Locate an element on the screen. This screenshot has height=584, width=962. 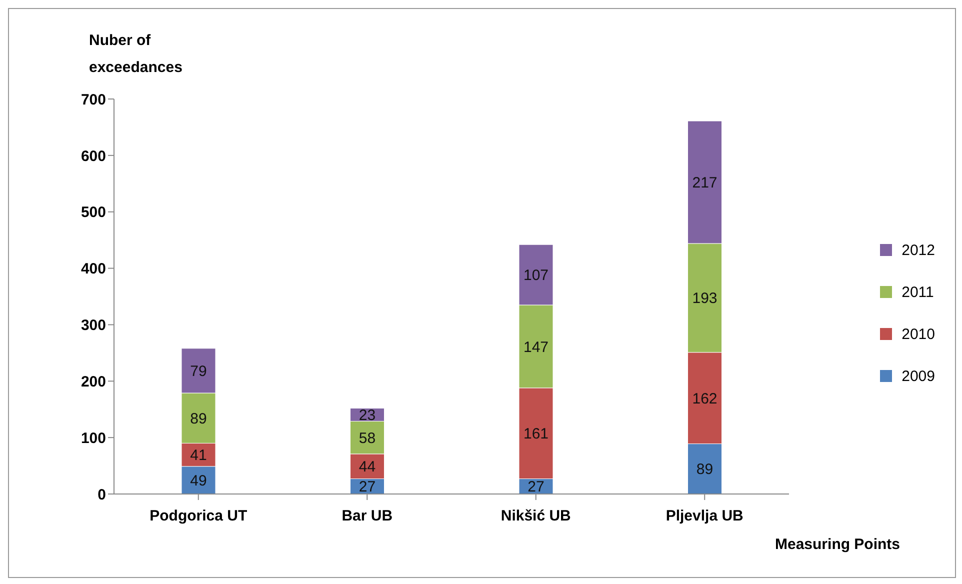
data-label: 217 is located at coordinates (705, 183).